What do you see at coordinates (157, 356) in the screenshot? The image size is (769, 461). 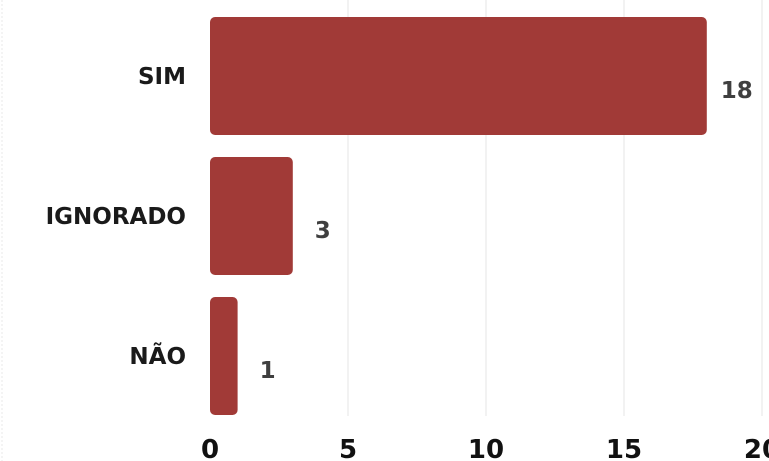 I see `category-label: NÃO` at bounding box center [157, 356].